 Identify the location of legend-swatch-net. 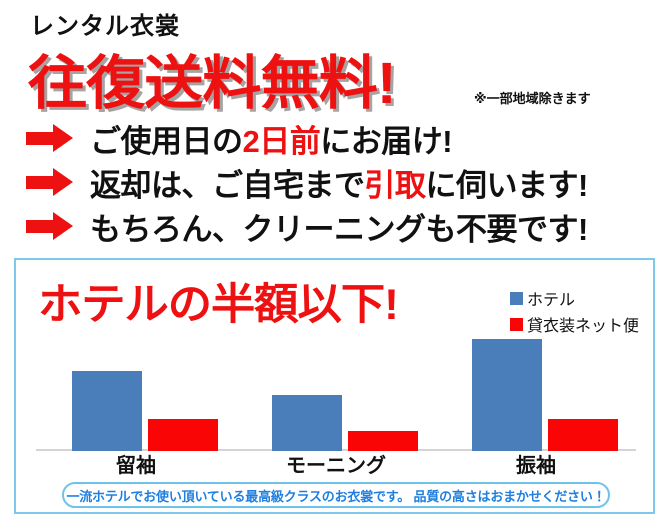
(516, 324).